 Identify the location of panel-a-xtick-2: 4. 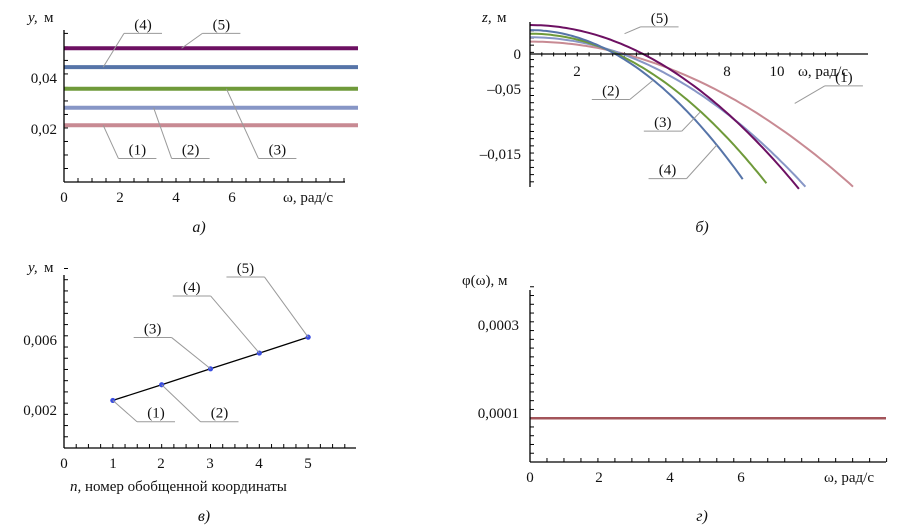
(176, 198).